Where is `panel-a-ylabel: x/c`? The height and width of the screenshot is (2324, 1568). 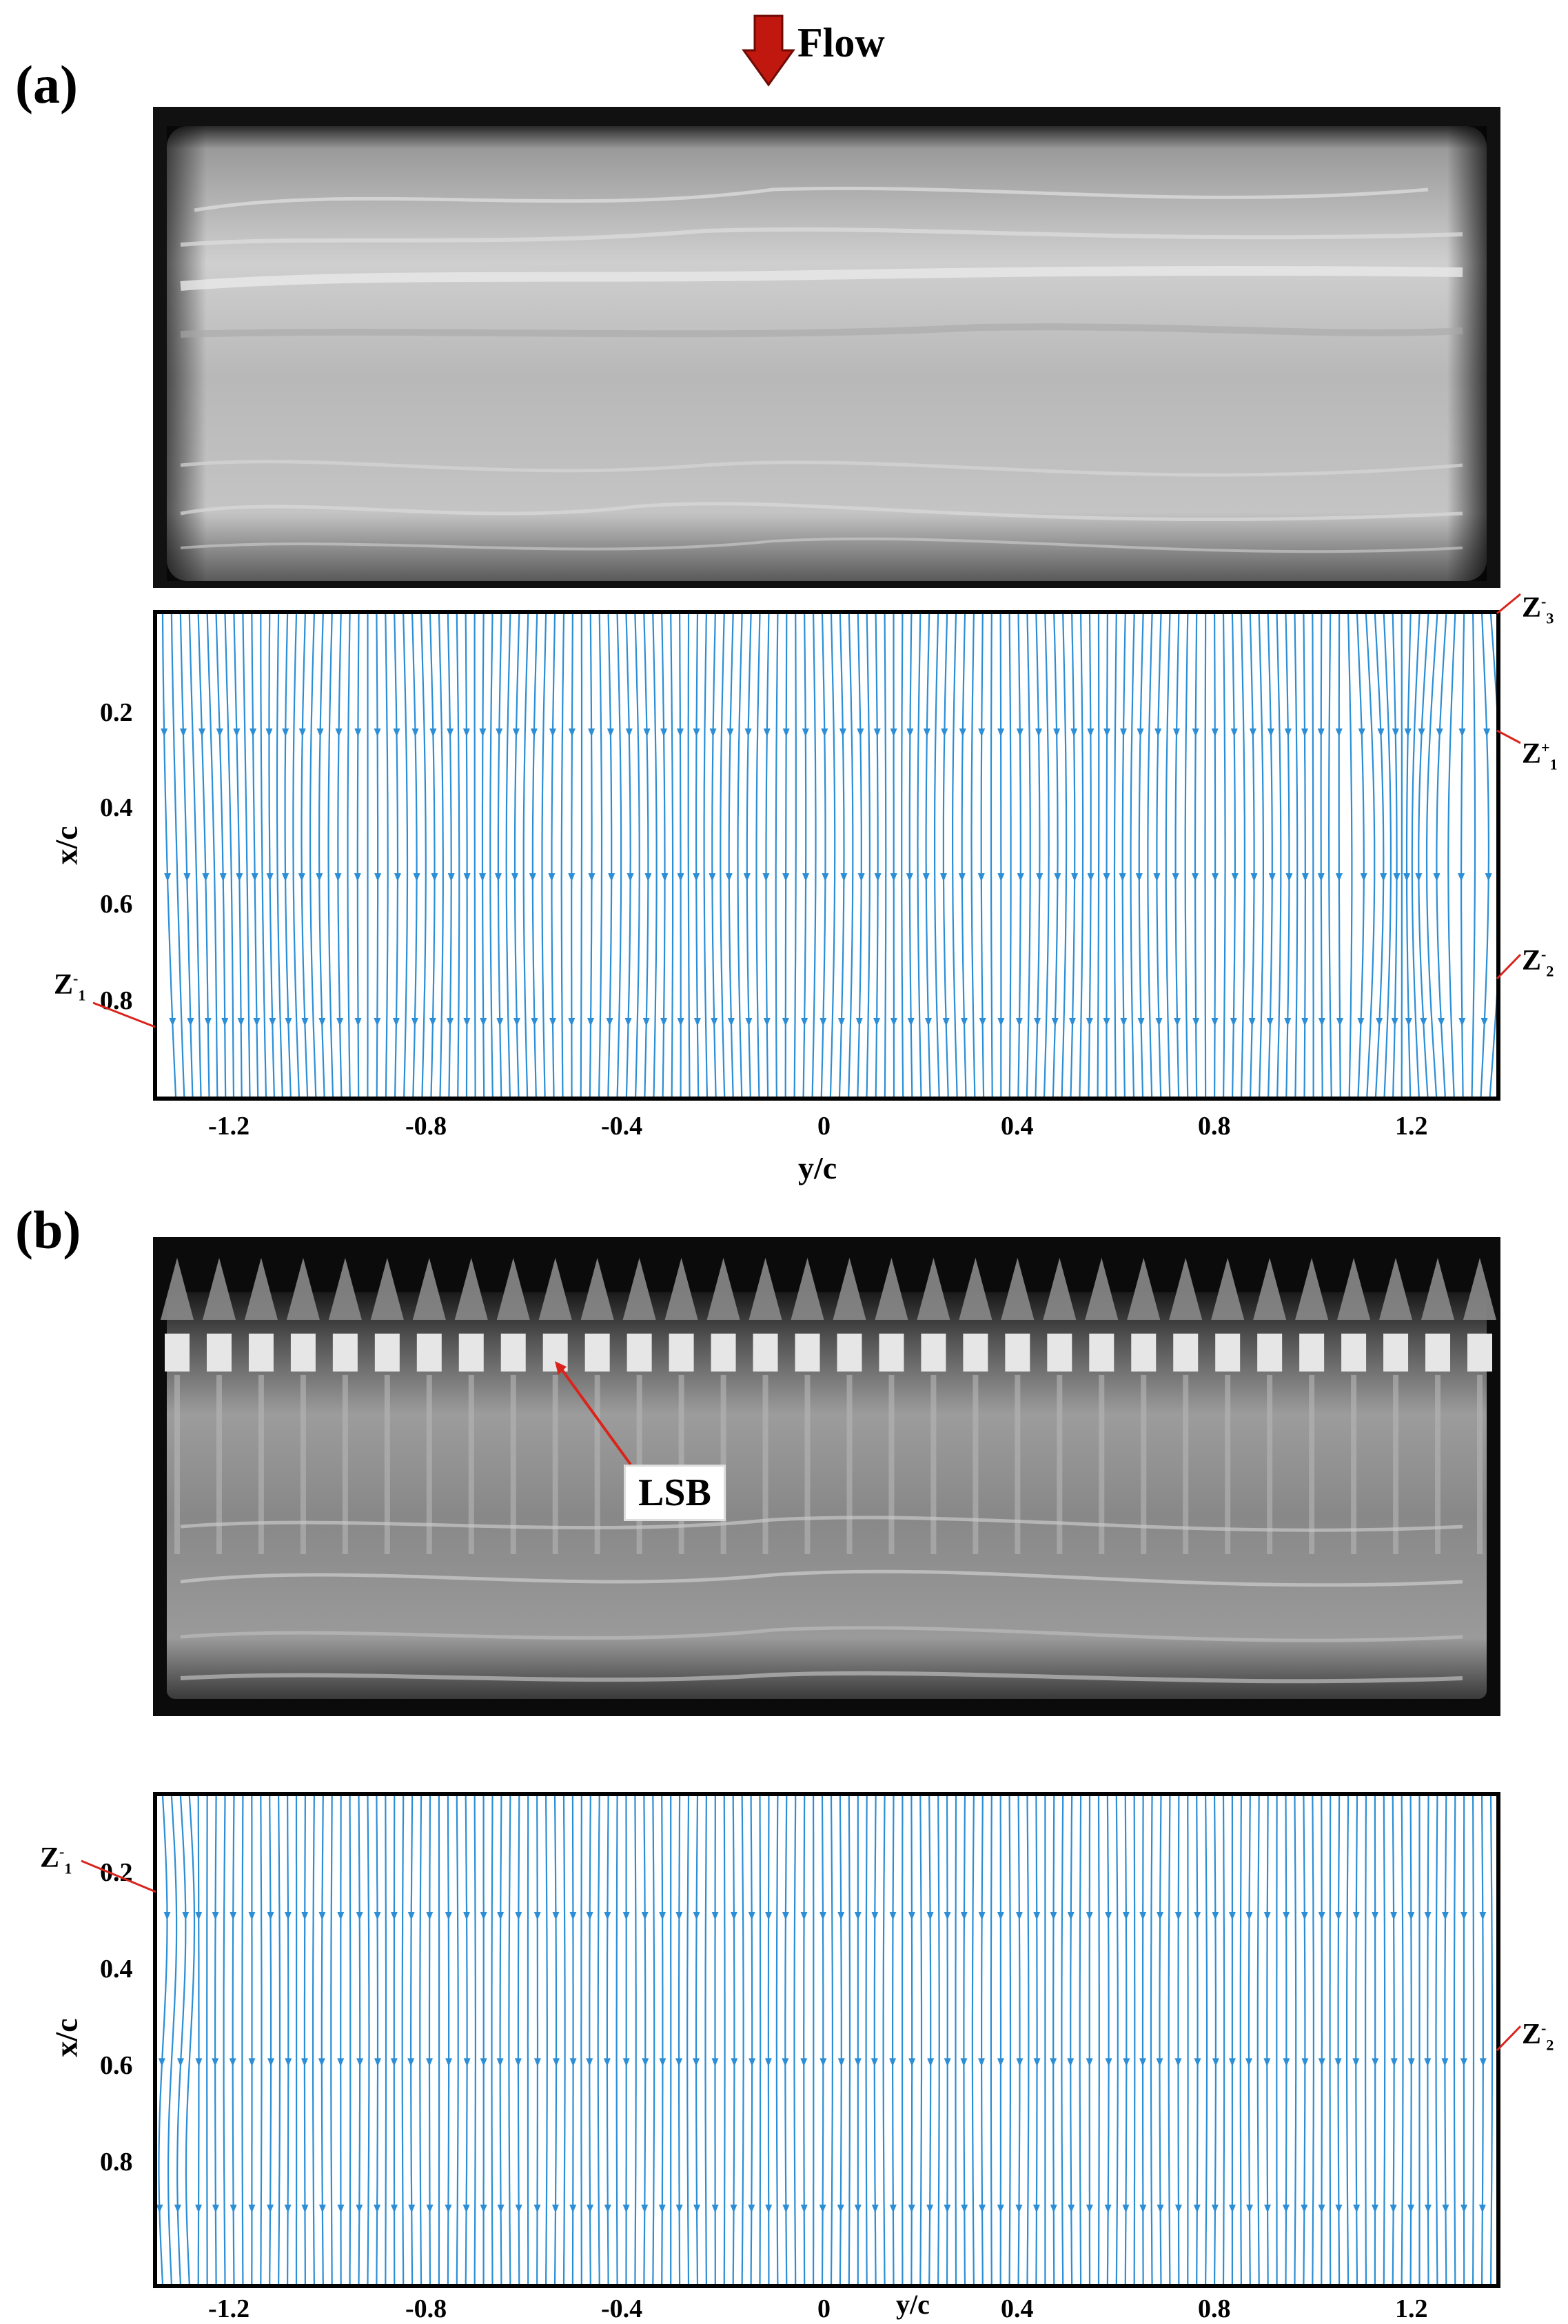
panel-a-ylabel: x/c is located at coordinates (66, 845).